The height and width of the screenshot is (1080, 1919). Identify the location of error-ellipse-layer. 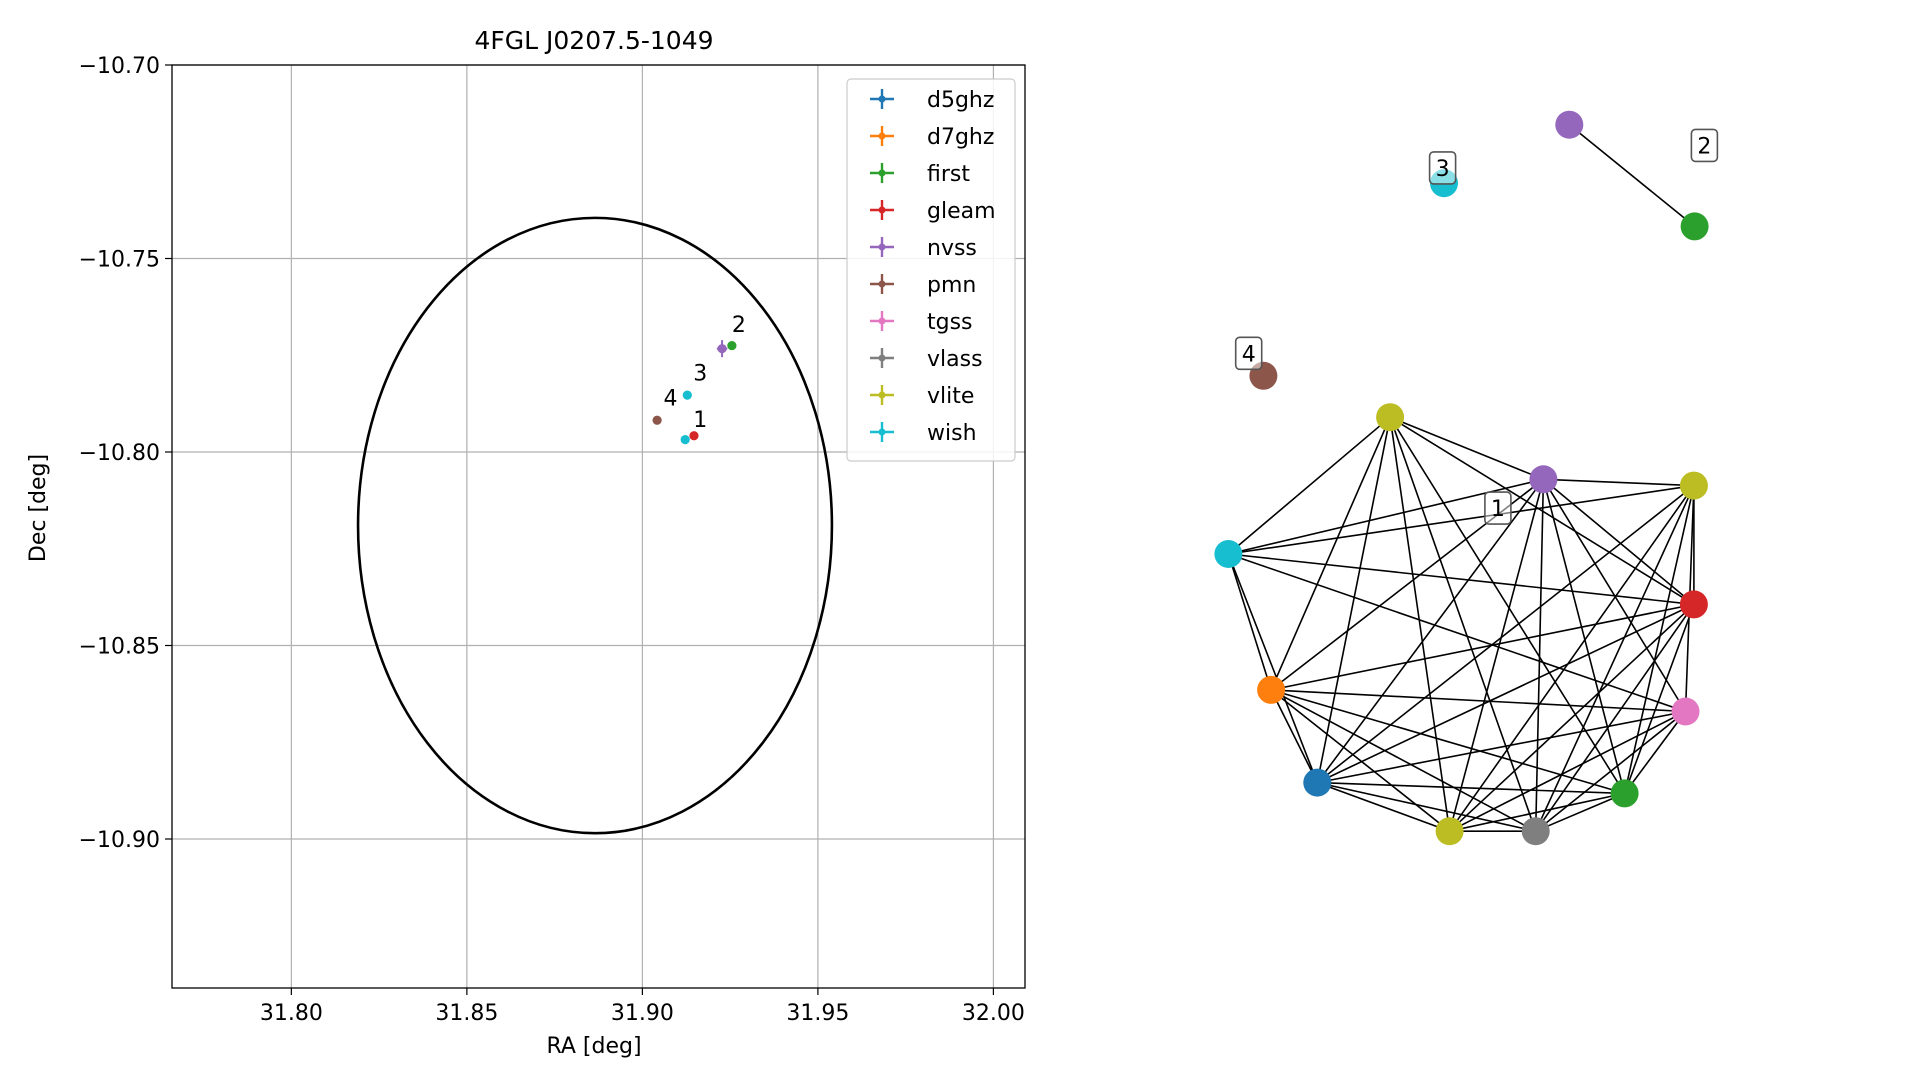
(595, 525).